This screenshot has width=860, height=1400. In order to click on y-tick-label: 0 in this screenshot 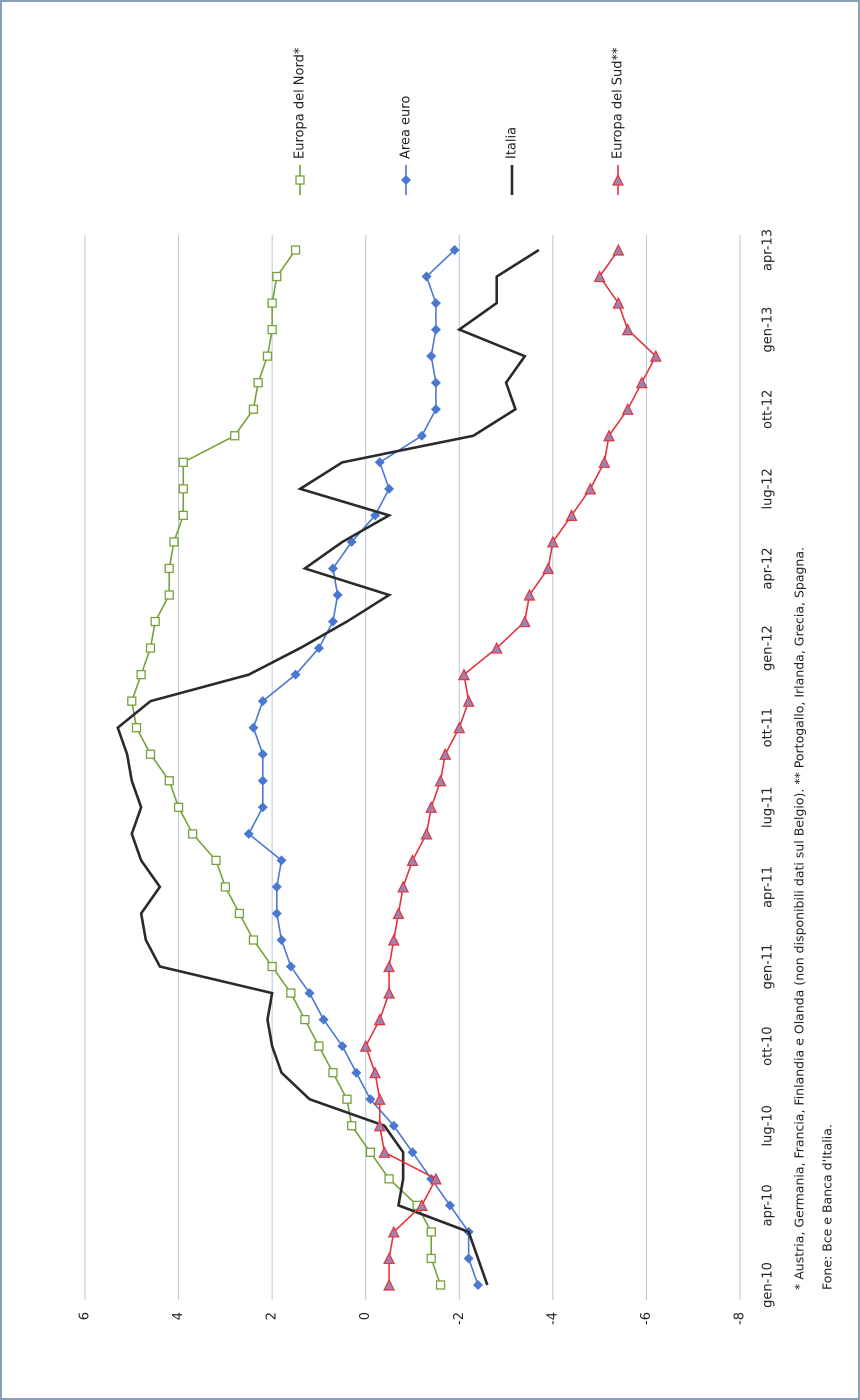, I will do `click(365, 1316)`.